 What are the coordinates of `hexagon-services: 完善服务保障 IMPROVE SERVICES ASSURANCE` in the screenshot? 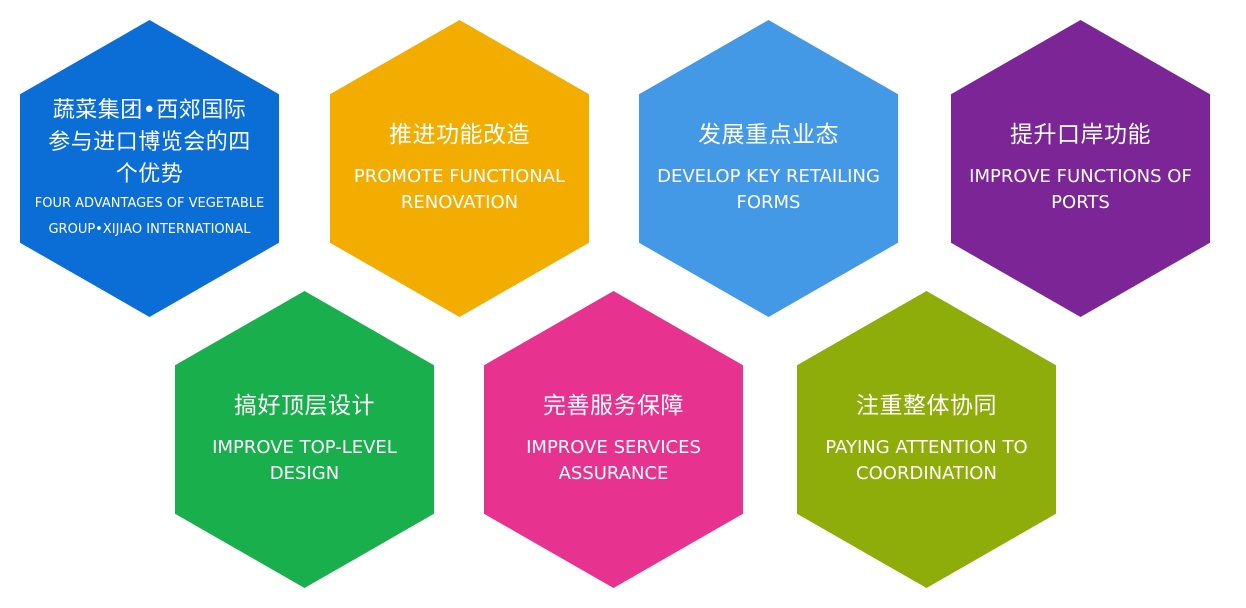 It's located at (613, 439).